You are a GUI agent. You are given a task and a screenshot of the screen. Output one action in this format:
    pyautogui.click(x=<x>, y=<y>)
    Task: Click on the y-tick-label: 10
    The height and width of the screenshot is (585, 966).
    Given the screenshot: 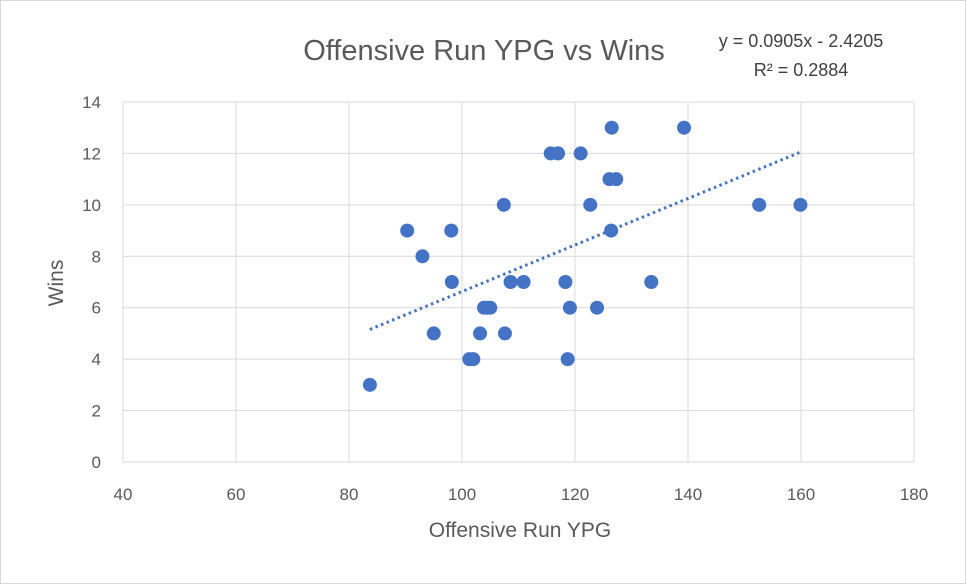 What is the action you would take?
    pyautogui.click(x=91, y=205)
    